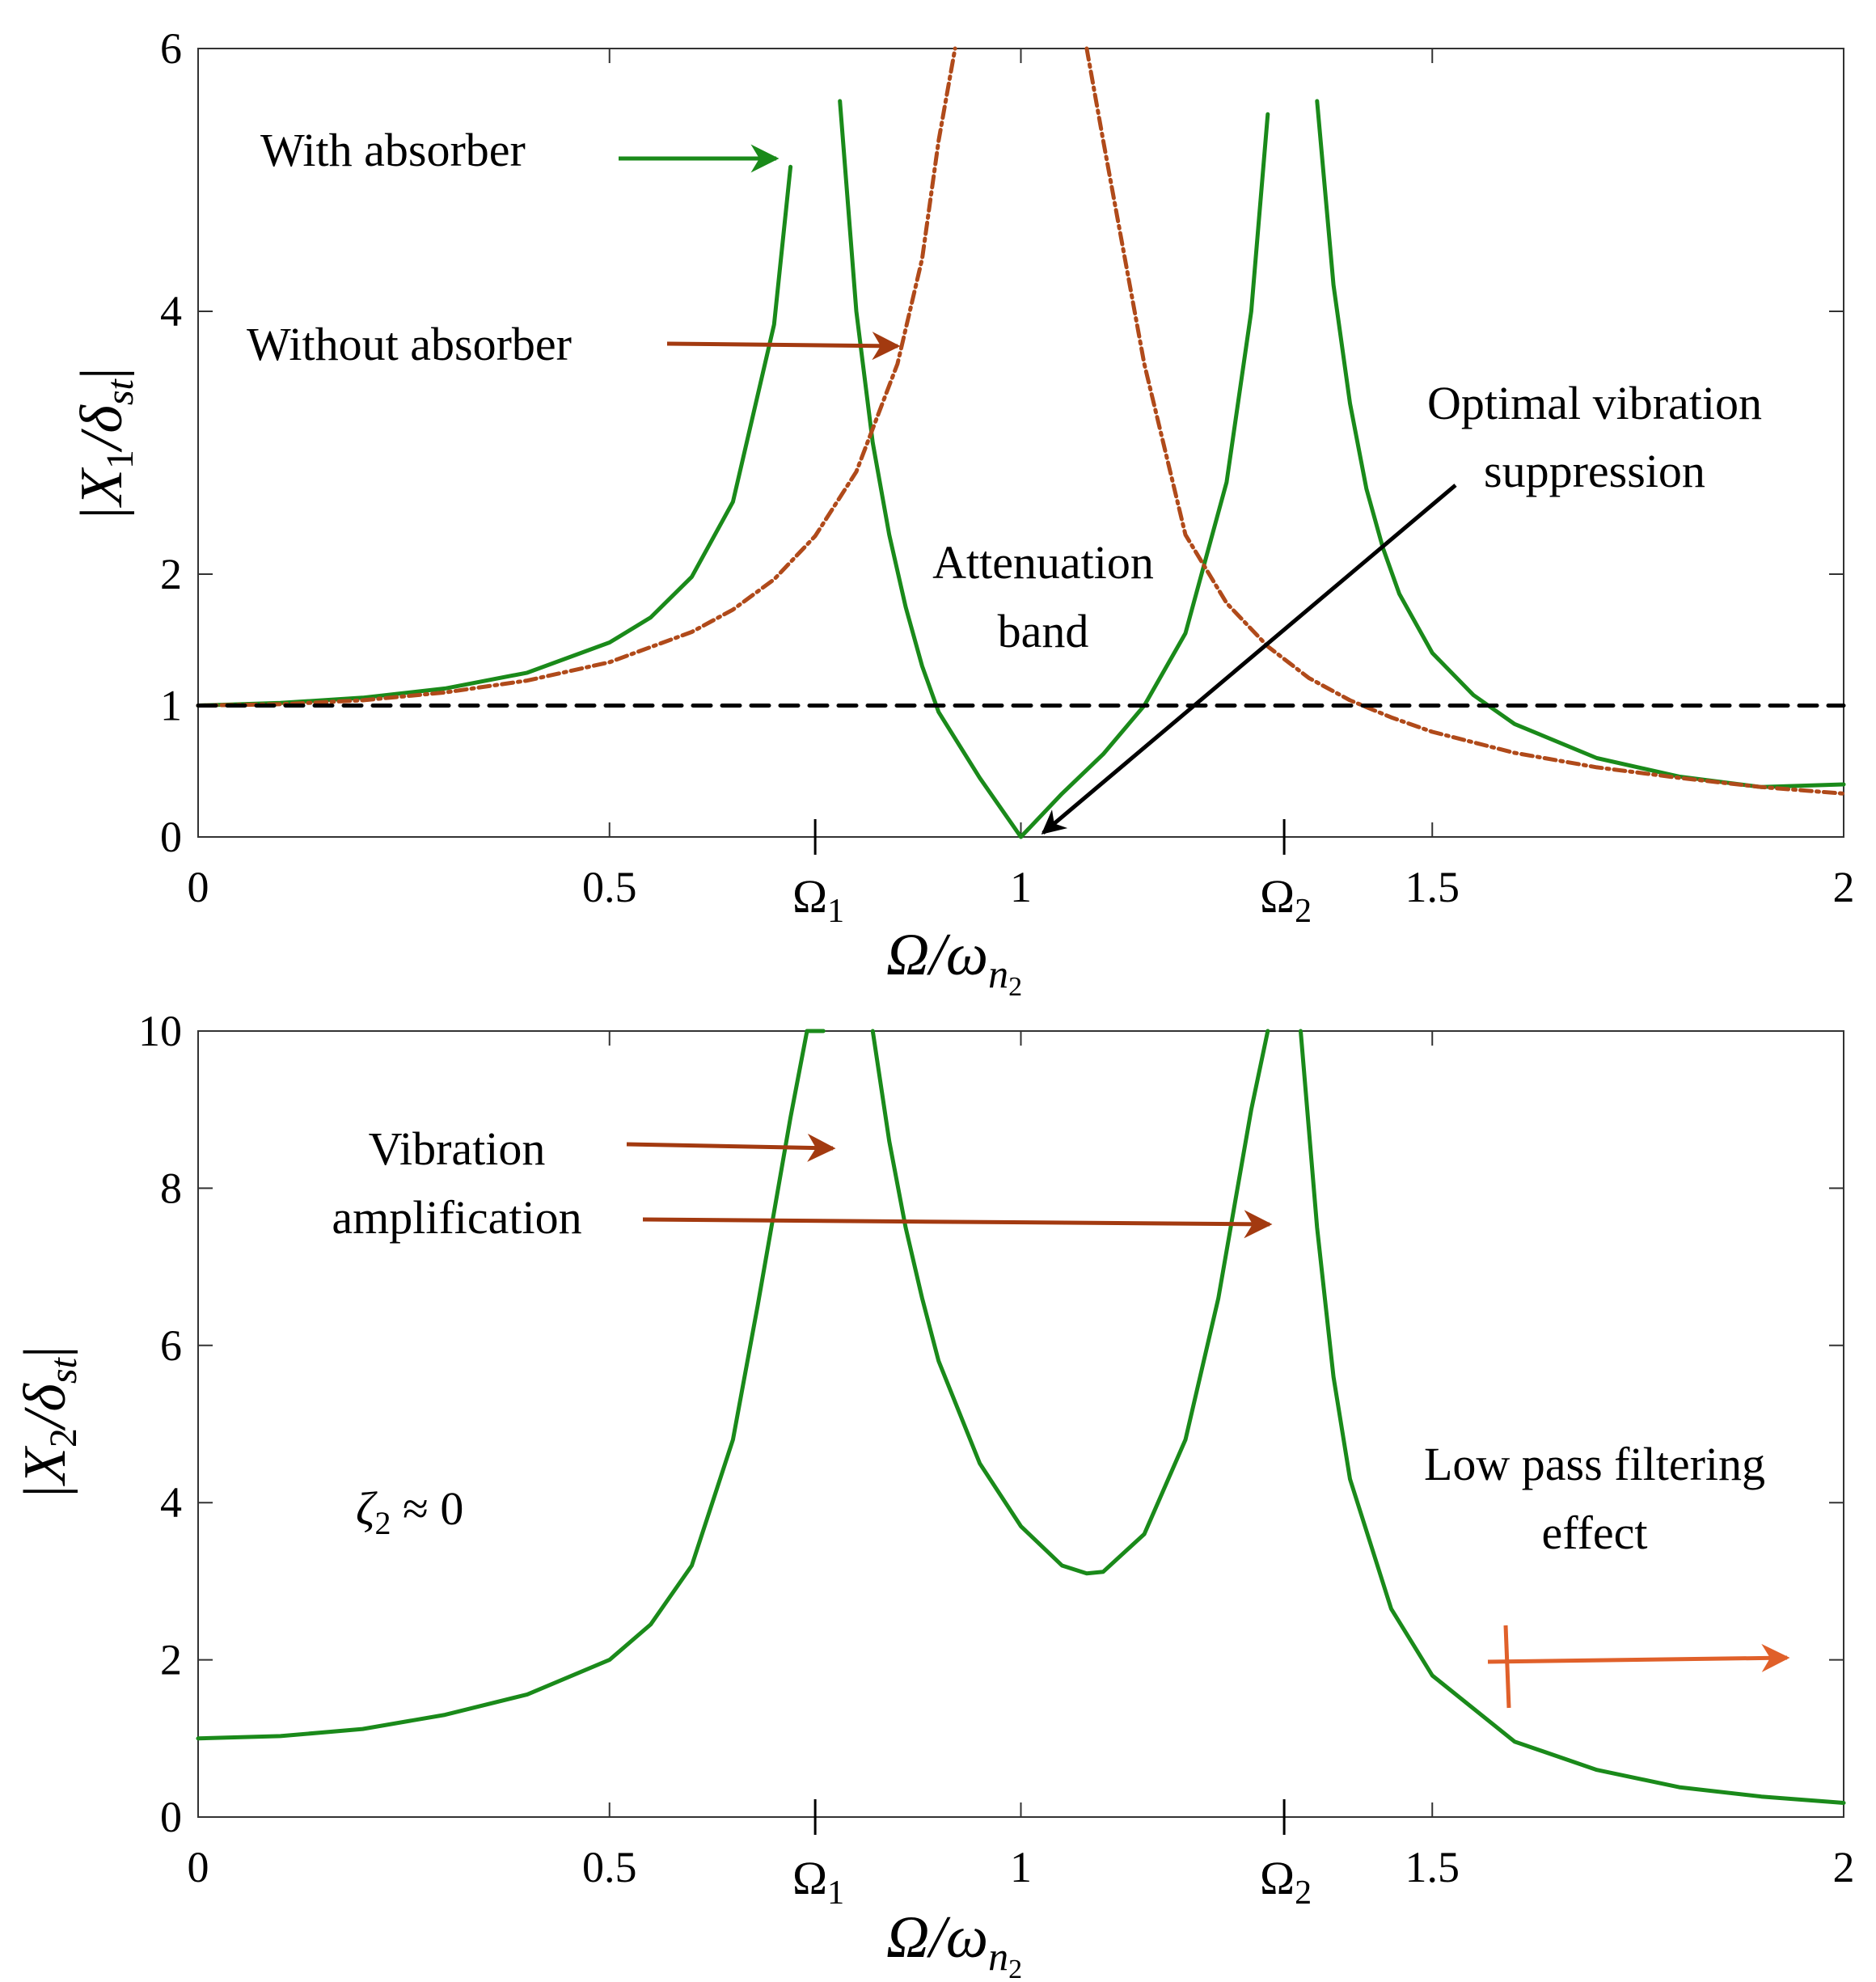 This screenshot has width=1876, height=1982. Describe the element at coordinates (1595, 471) in the screenshot. I see `top-annotation-suppression: suppression` at that location.